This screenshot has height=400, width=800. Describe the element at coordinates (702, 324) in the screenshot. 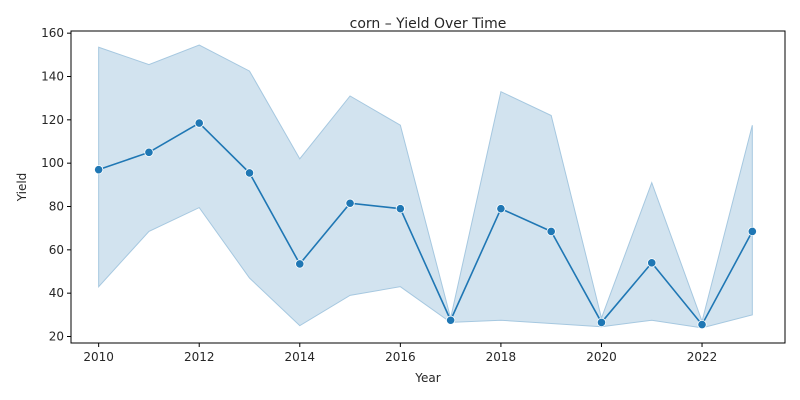

I see `data-point-2022` at that location.